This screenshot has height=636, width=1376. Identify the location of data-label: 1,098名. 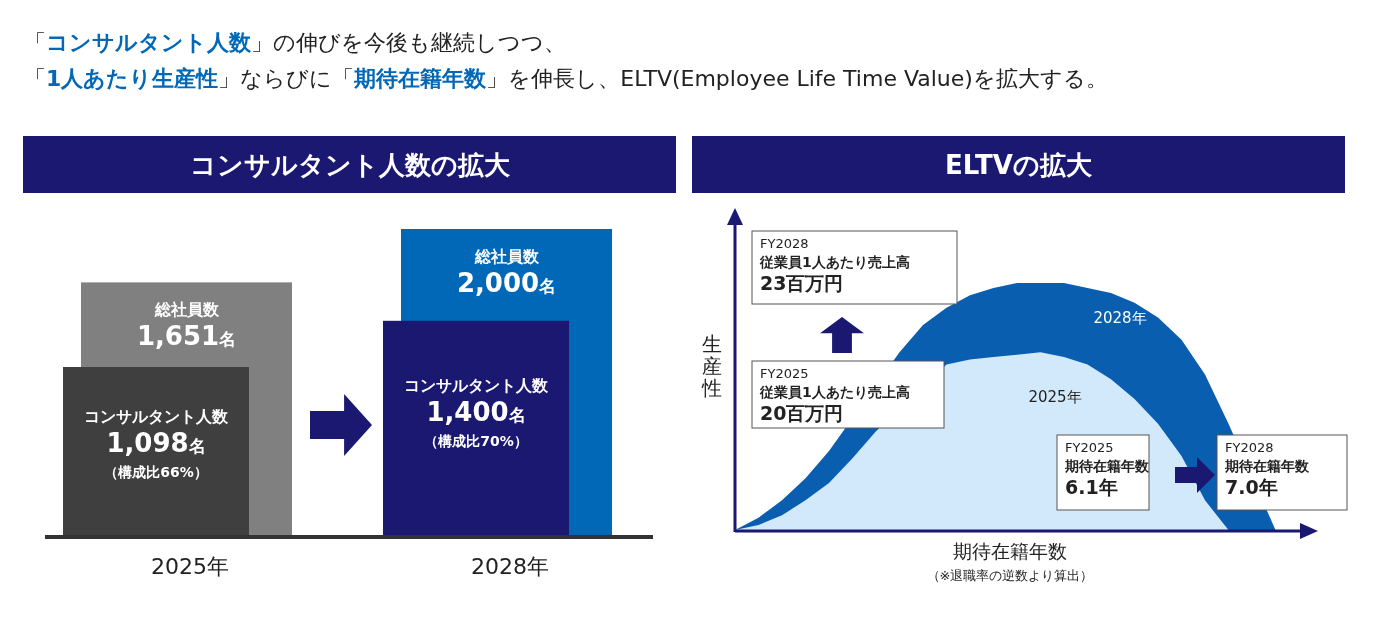
(156, 443).